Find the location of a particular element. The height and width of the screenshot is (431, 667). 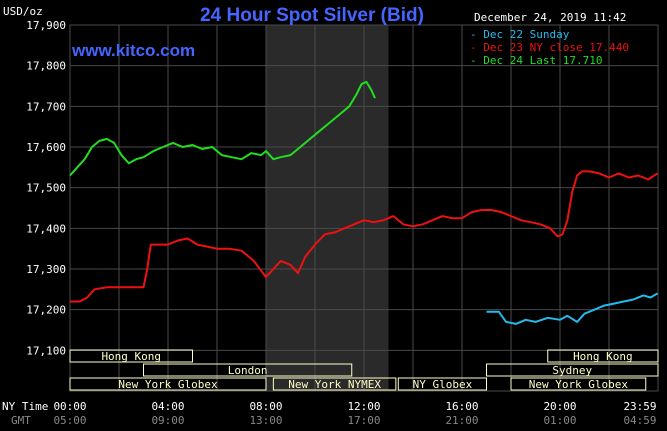

x-tick-ny-3: 12:00 is located at coordinates (363, 406).